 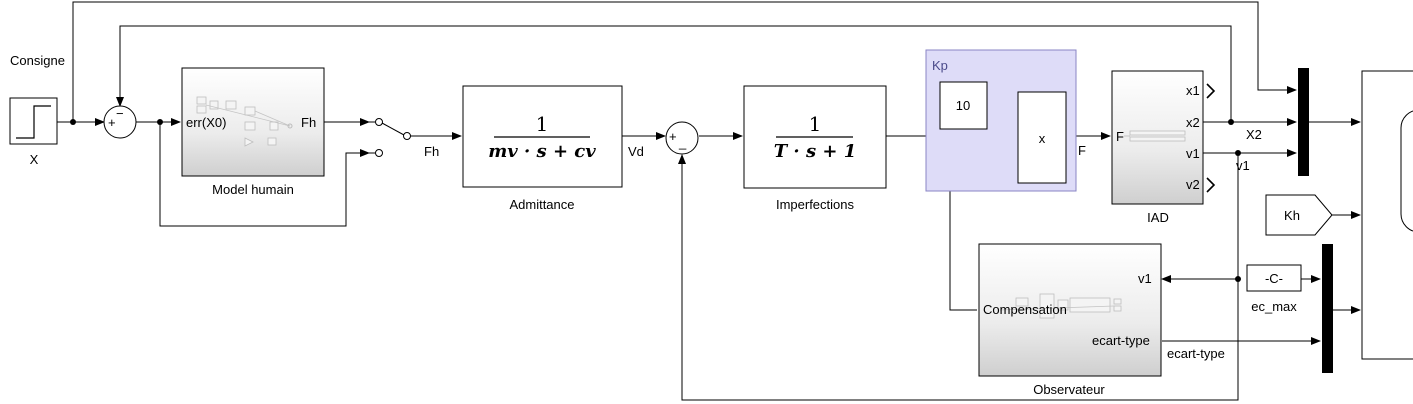 I want to click on v1-signal-label: v1, so click(x=1243, y=165).